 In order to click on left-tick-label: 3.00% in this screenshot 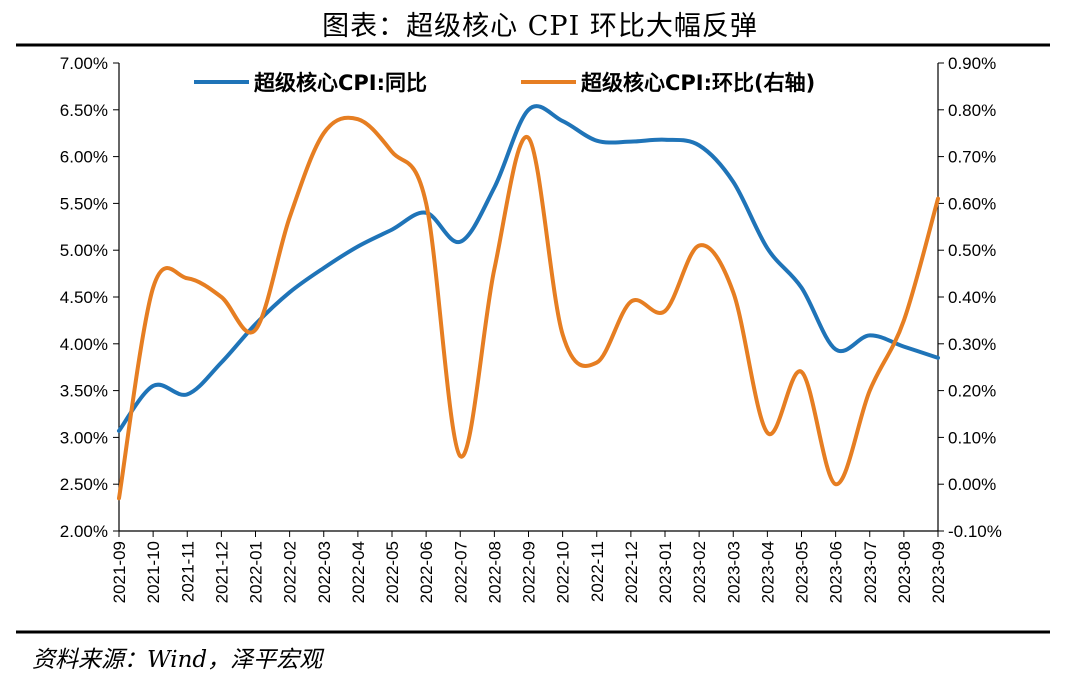, I will do `click(84, 437)`.